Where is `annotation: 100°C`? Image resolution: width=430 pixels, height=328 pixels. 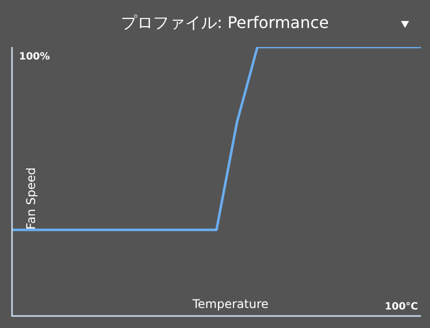
annotation: 100°C is located at coordinates (401, 307).